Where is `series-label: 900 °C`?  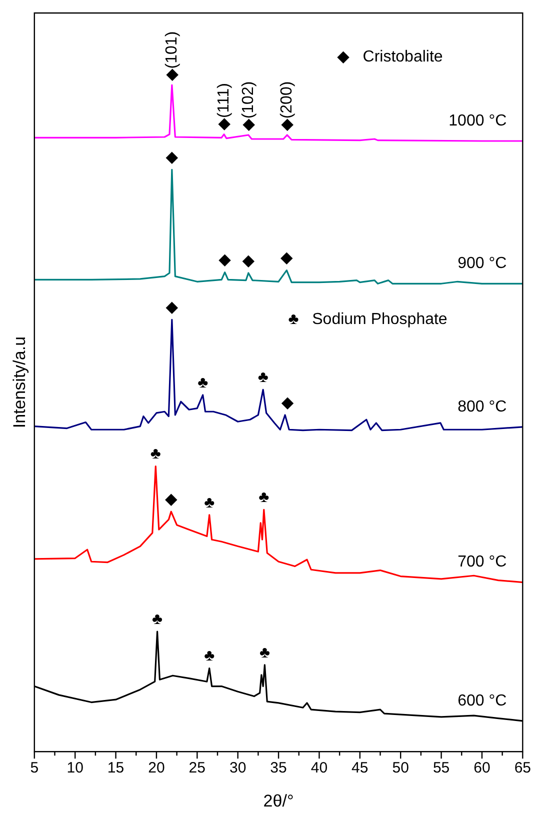 series-label: 900 °C is located at coordinates (482, 263).